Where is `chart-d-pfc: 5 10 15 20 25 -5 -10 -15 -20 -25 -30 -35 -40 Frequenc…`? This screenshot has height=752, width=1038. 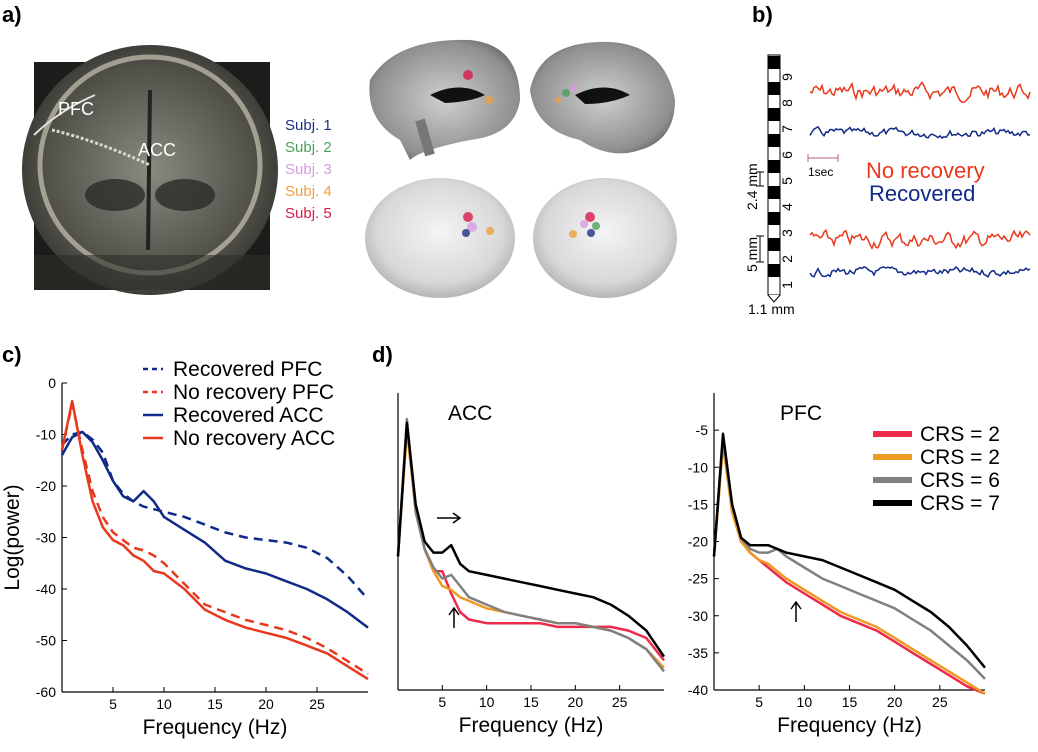
chart-d-pfc: 5 10 15 20 25 -5 -10 -15 -20 -25 -30 -35 -40 Frequenc… is located at coordinates (844, 565).